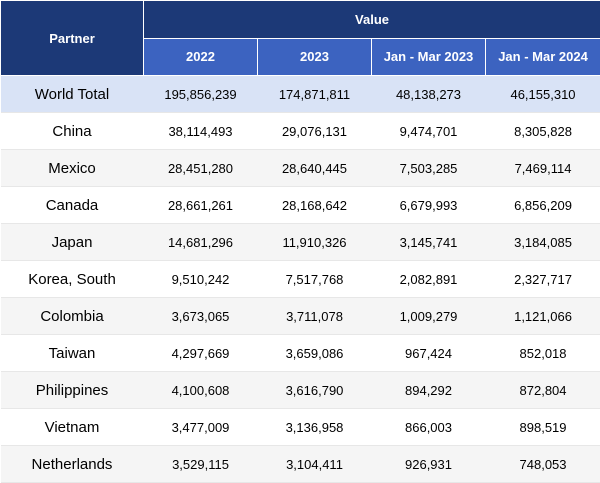  Describe the element at coordinates (72, 131) in the screenshot. I see `partner-cell: China` at that location.